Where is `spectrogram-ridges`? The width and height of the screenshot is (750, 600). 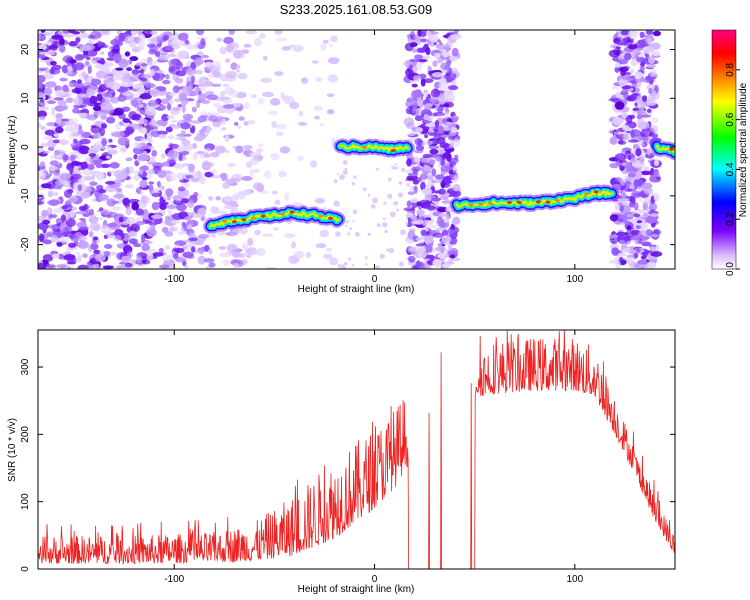
spectrogram-ridges is located at coordinates (439, 186).